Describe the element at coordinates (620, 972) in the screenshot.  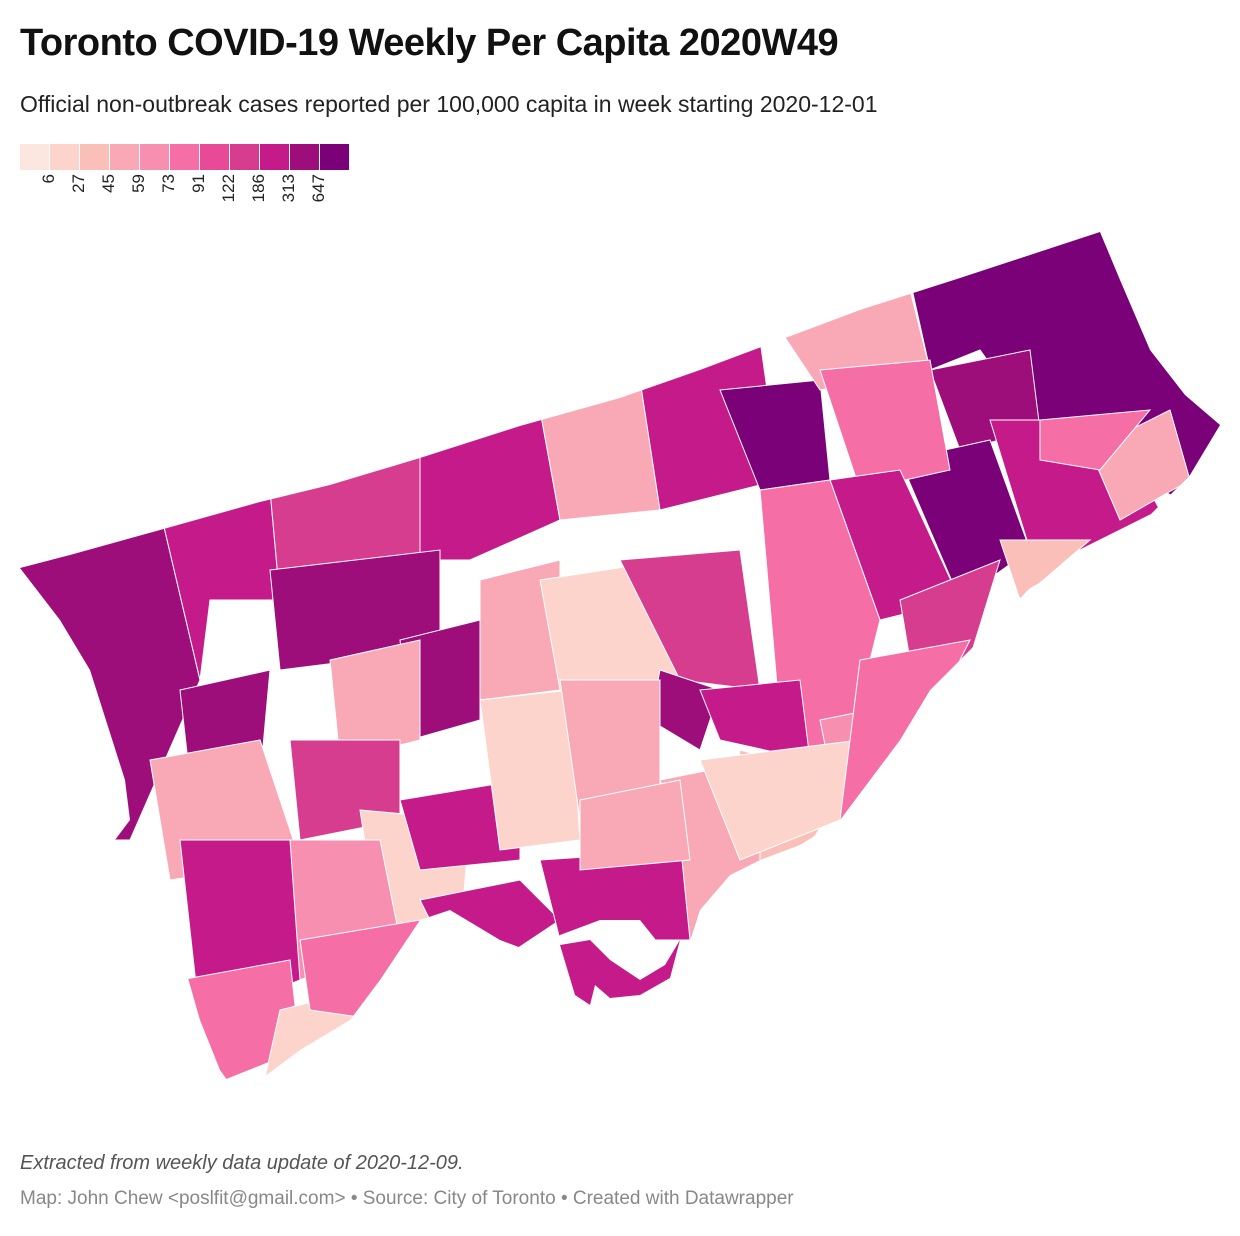
I see `toronto-islands` at that location.